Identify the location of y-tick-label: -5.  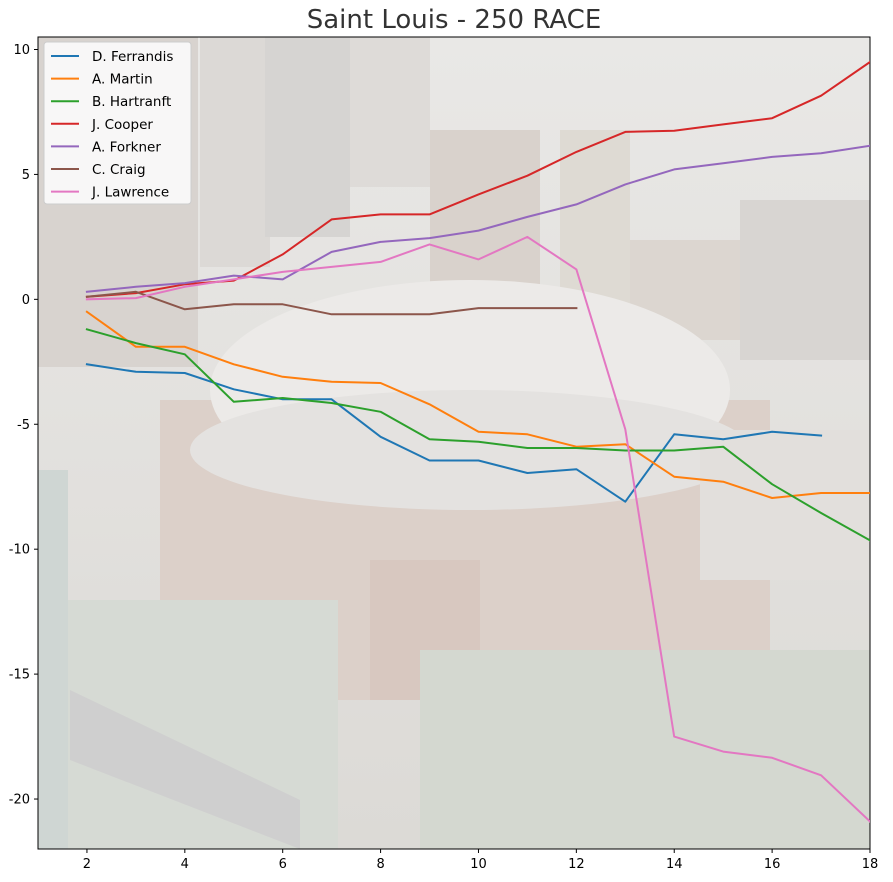
(23, 425).